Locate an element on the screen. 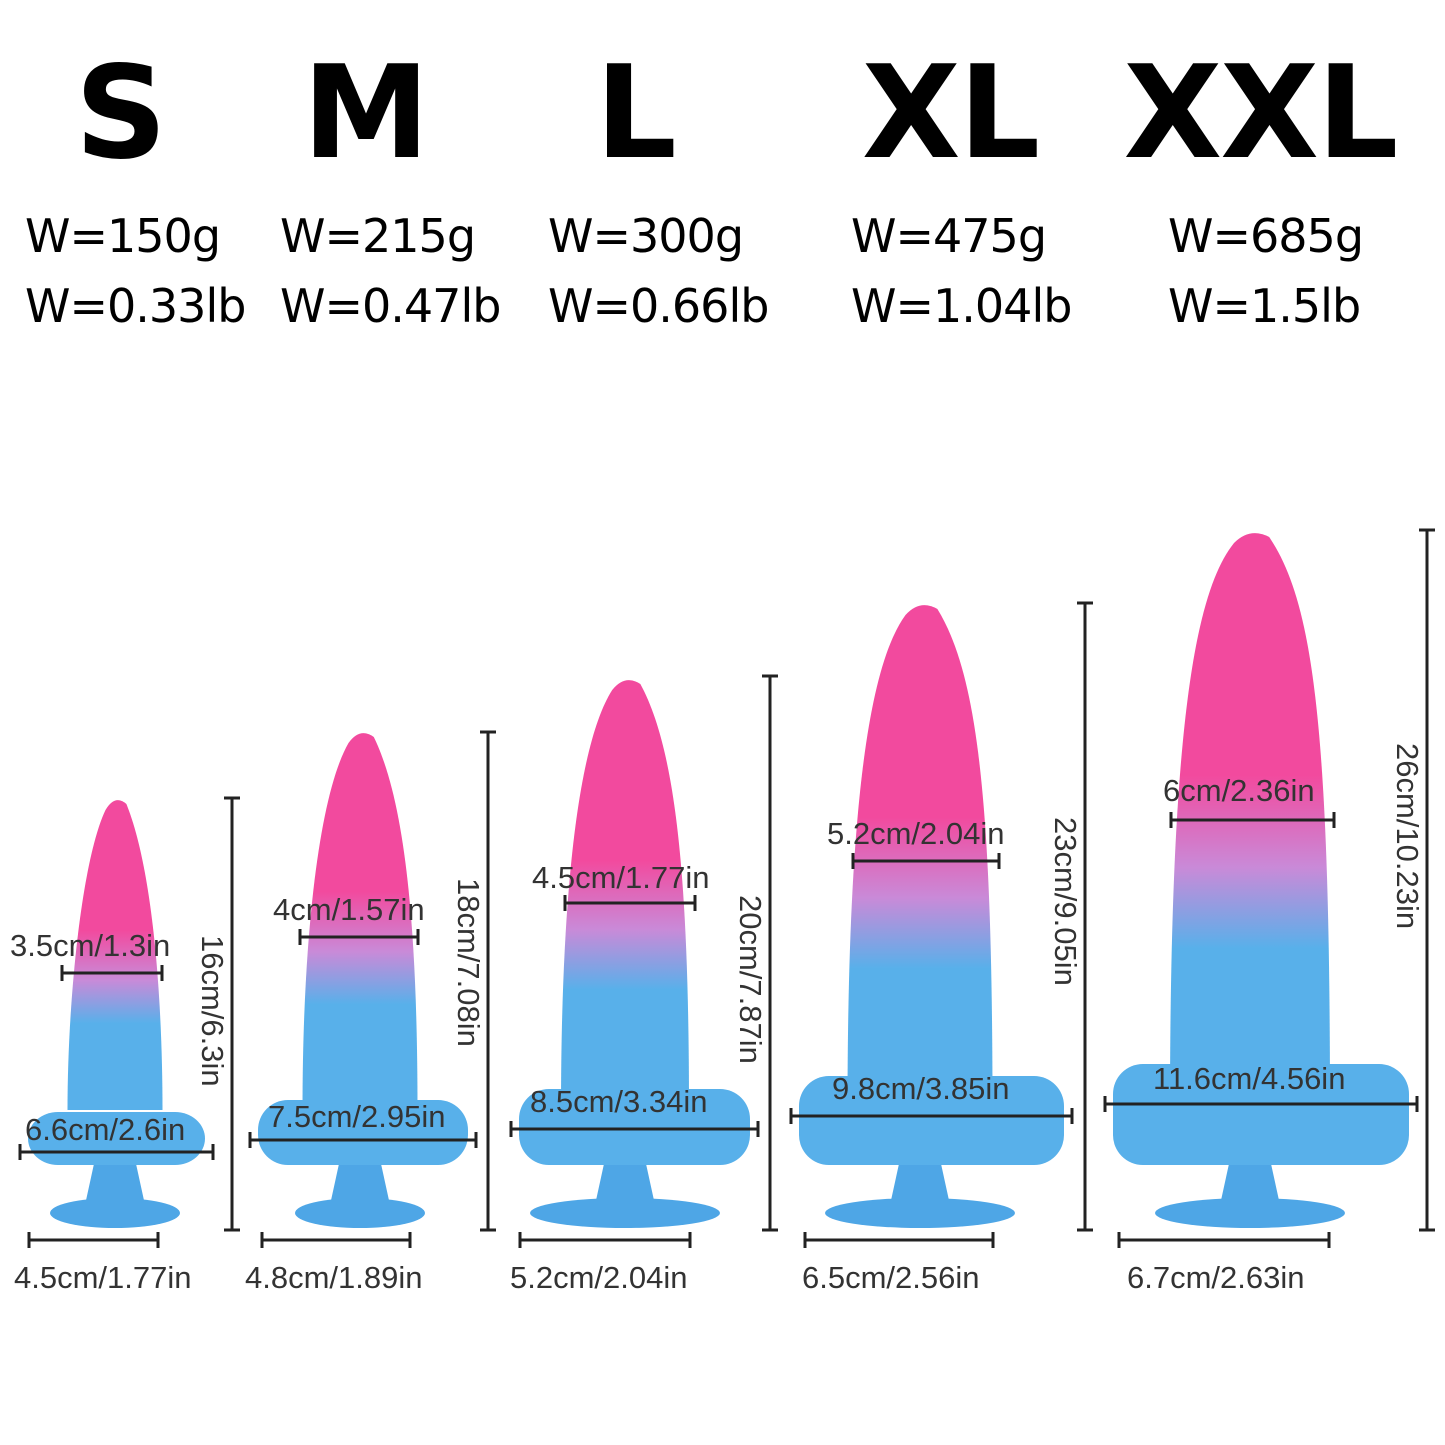  weight-pounds: W=0.66lb is located at coordinates (658, 306).